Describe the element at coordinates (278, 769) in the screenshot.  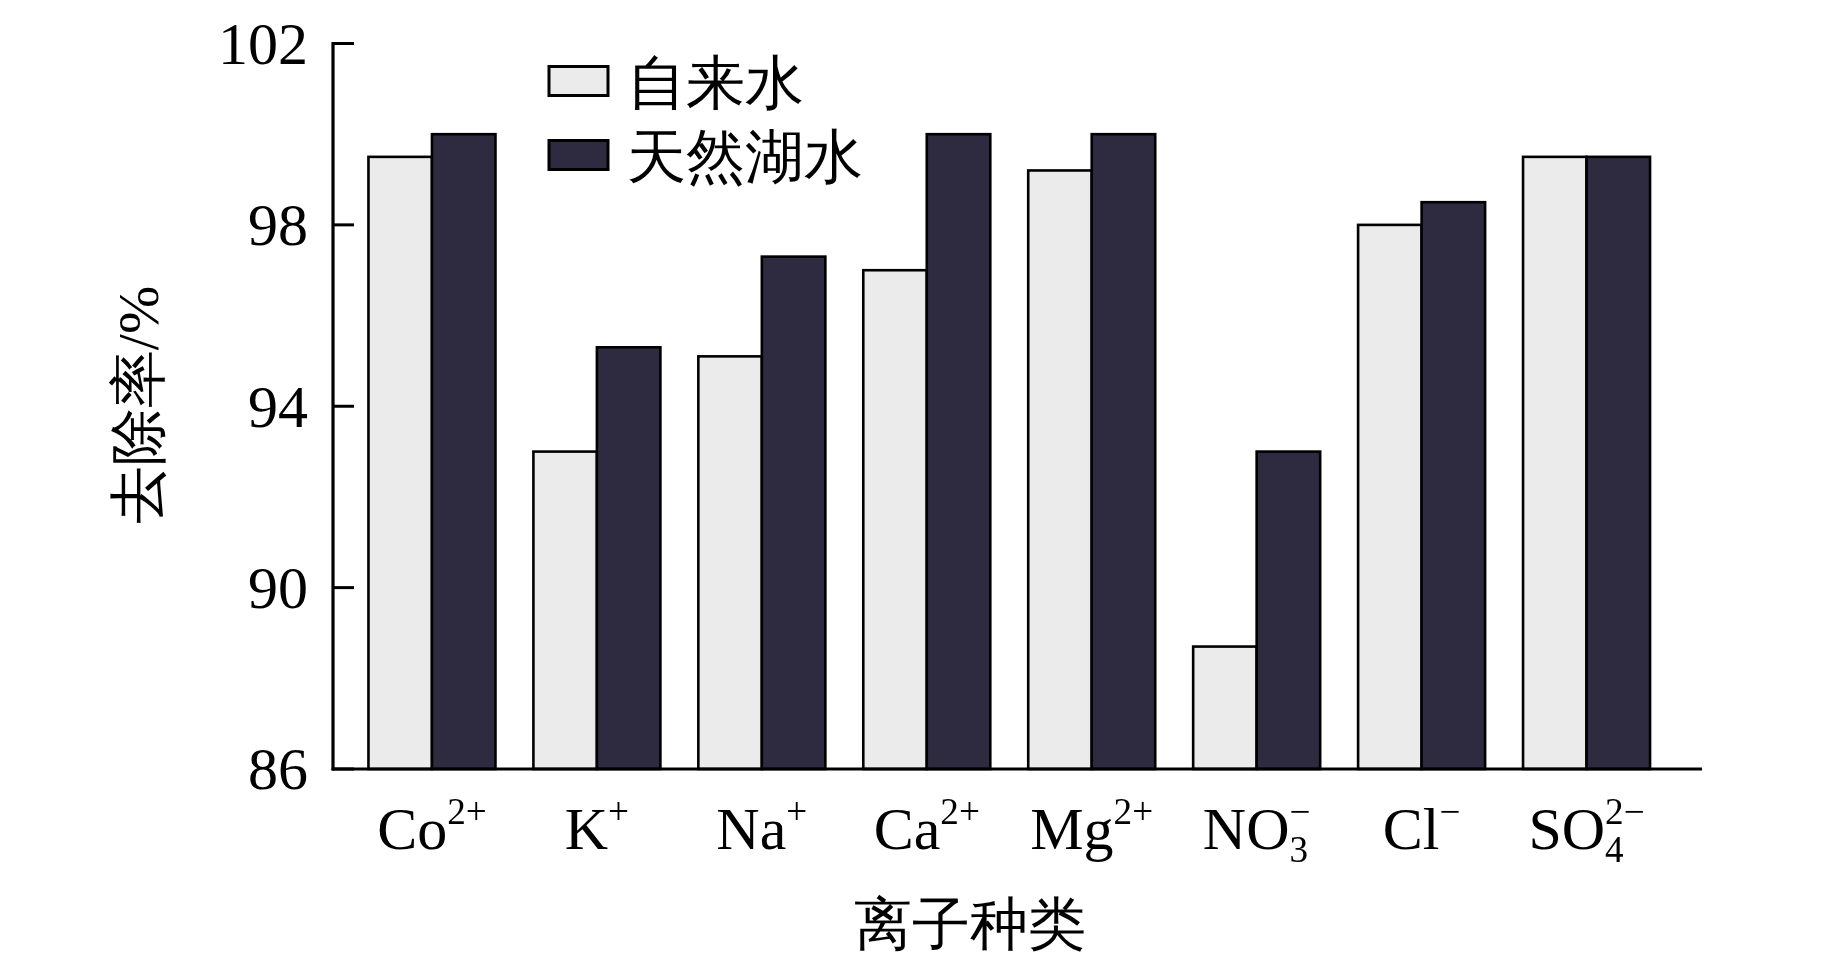
I see `y-tick-label: 86` at that location.